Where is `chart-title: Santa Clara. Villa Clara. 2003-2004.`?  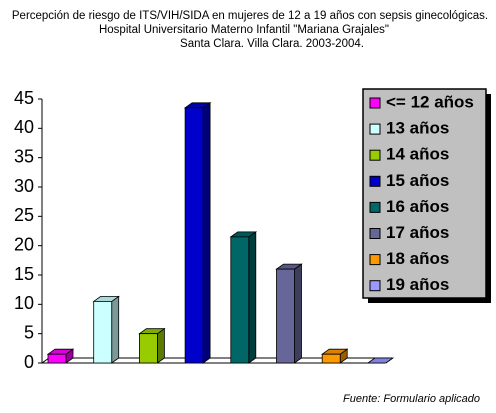 chart-title: Santa Clara. Villa Clara. 2003-2004. is located at coordinates (272, 44).